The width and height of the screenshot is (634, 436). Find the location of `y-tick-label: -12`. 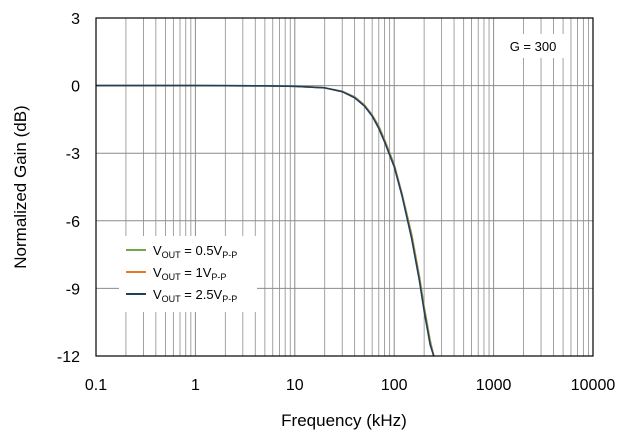

y-tick-label: -12 is located at coordinates (68, 357).